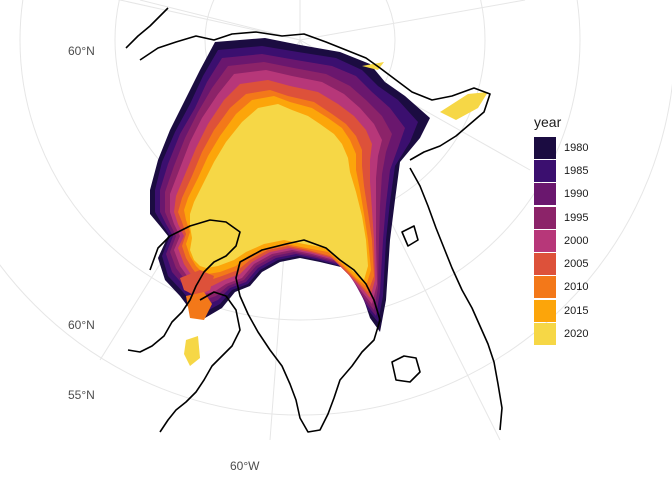  I want to click on legend-title: year, so click(548, 122).